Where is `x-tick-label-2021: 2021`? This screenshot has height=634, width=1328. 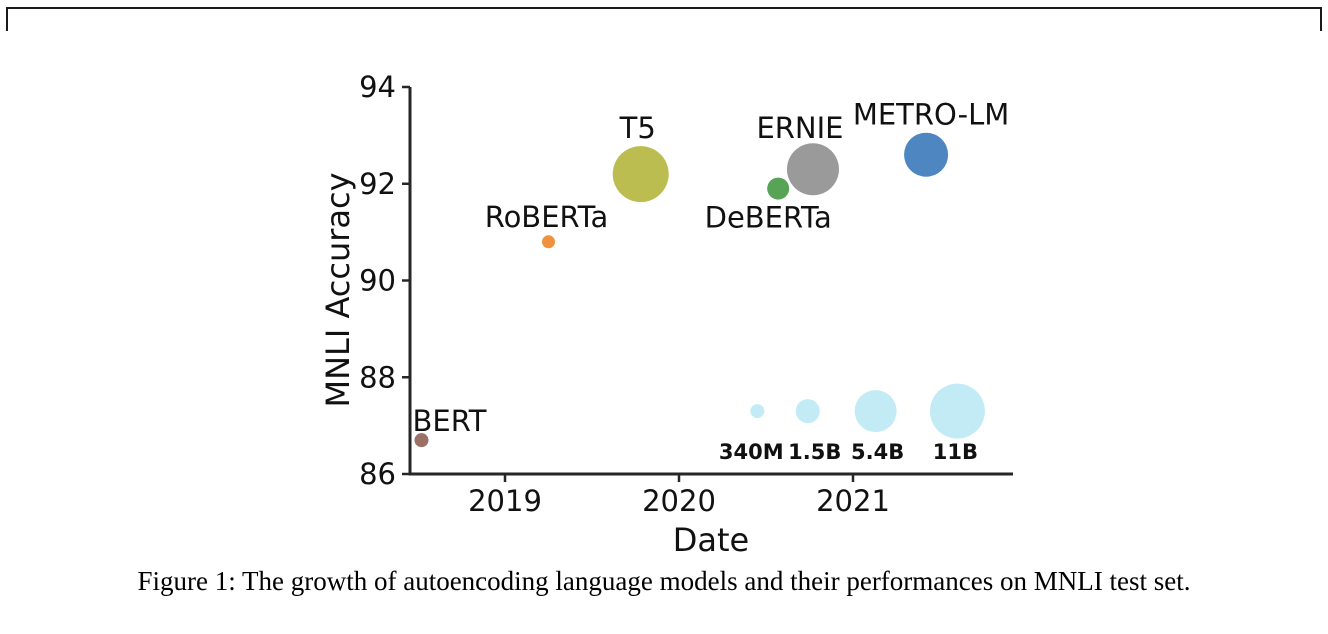 x-tick-label-2021: 2021 is located at coordinates (853, 501).